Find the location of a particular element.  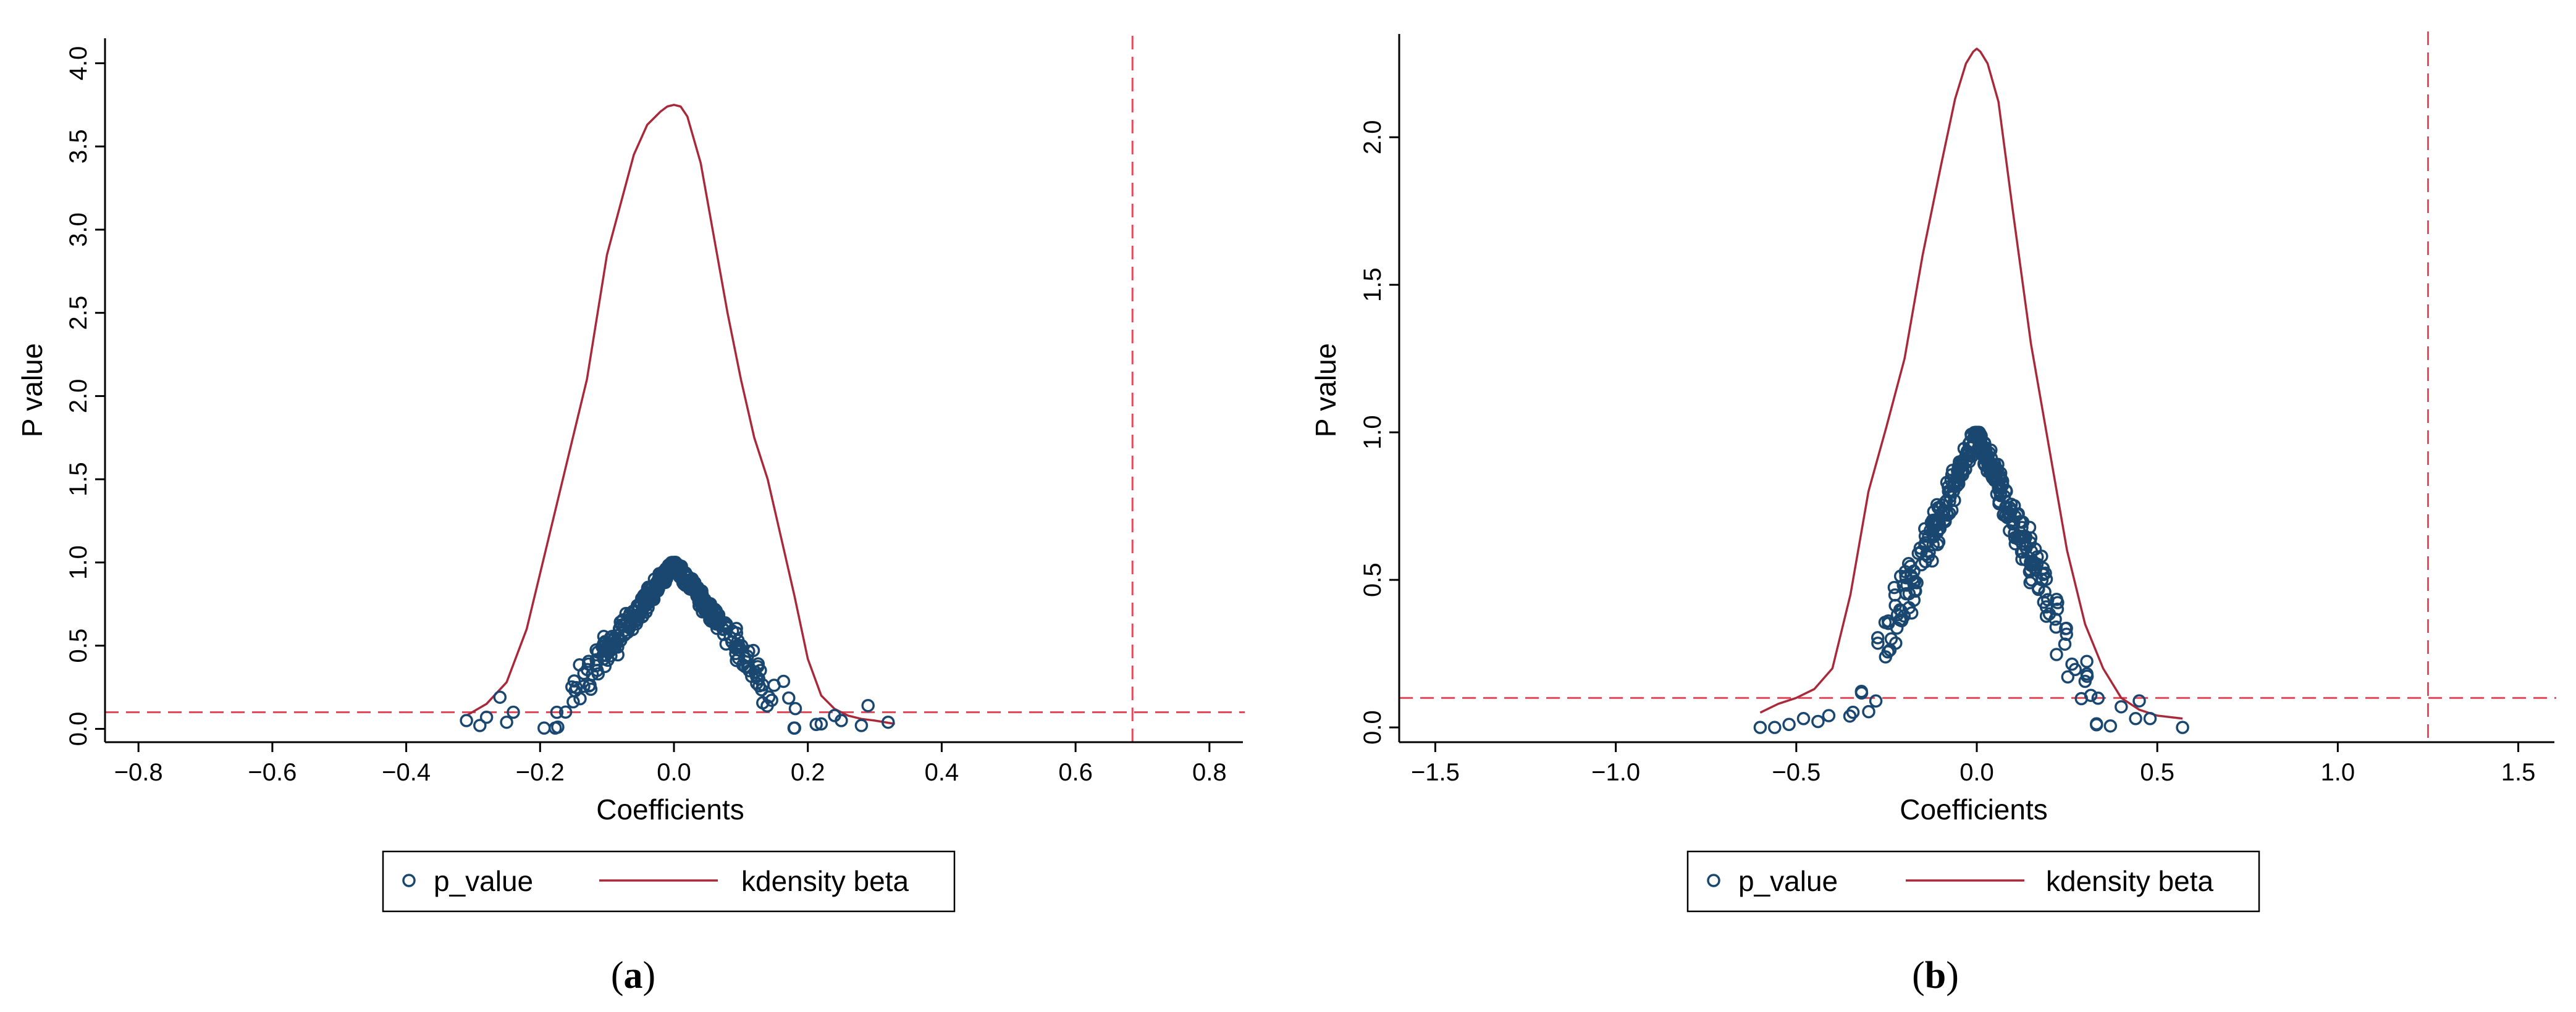

panel-b-p-value-points is located at coordinates (1971, 579).